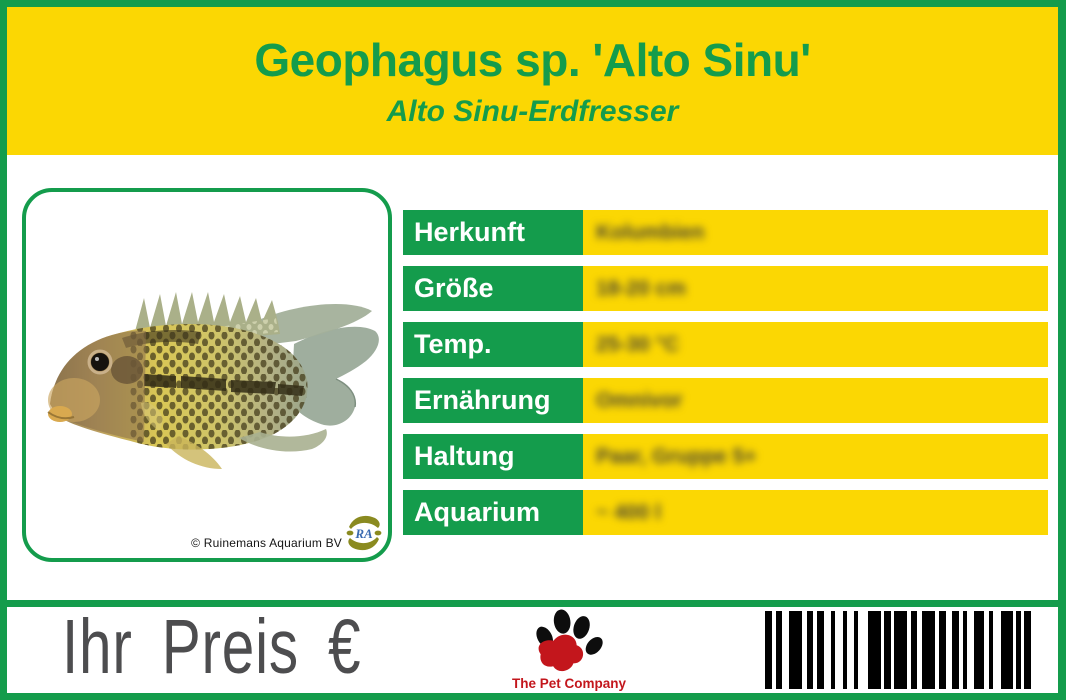 The image size is (1066, 700). I want to click on row-label: Aquarium, so click(493, 512).